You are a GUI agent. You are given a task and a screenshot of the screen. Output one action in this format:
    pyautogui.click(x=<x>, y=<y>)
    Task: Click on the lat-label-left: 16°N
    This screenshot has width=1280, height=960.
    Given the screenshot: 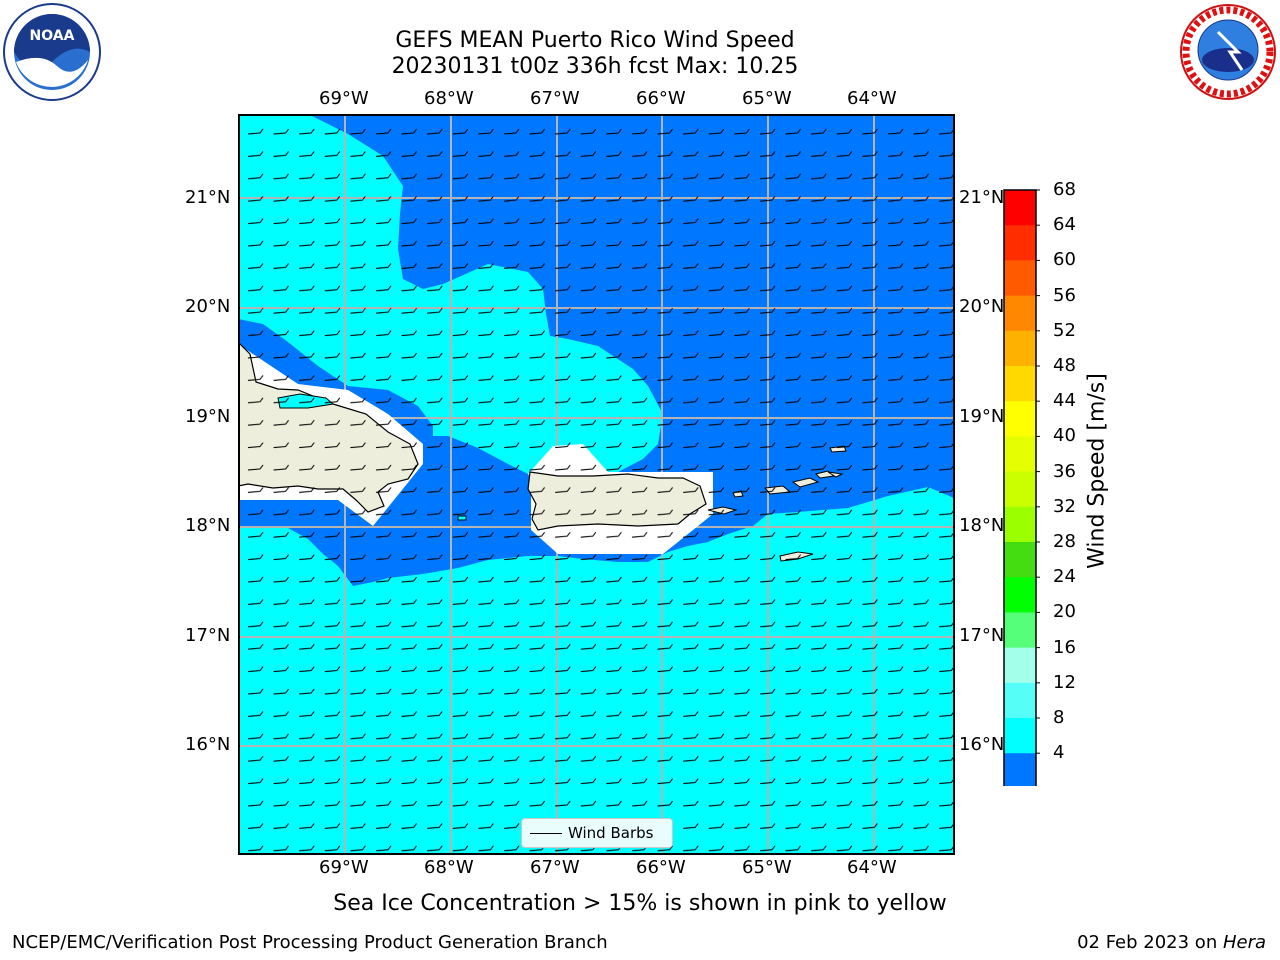 What is the action you would take?
    pyautogui.click(x=208, y=744)
    